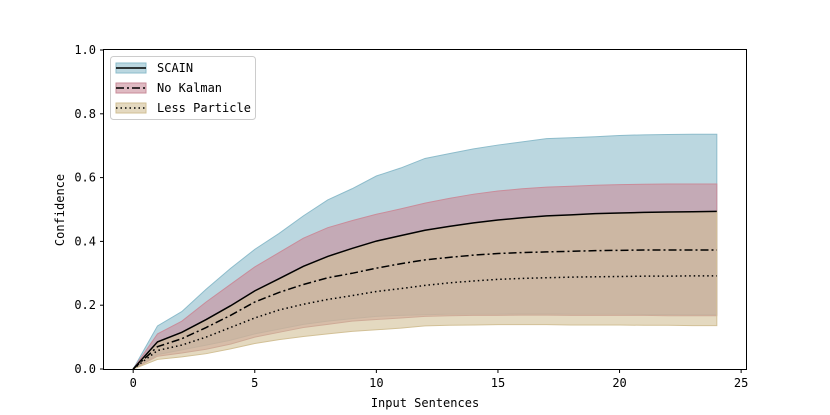  What do you see at coordinates (741, 383) in the screenshot?
I see `x-tick-label: 25` at bounding box center [741, 383].